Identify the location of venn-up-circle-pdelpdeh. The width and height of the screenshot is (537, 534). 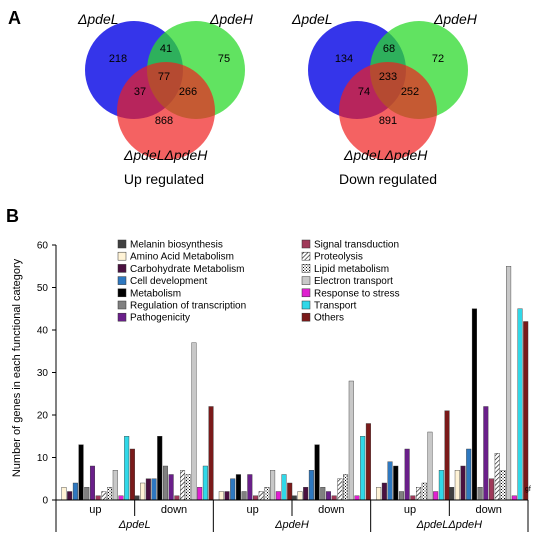
(166, 111).